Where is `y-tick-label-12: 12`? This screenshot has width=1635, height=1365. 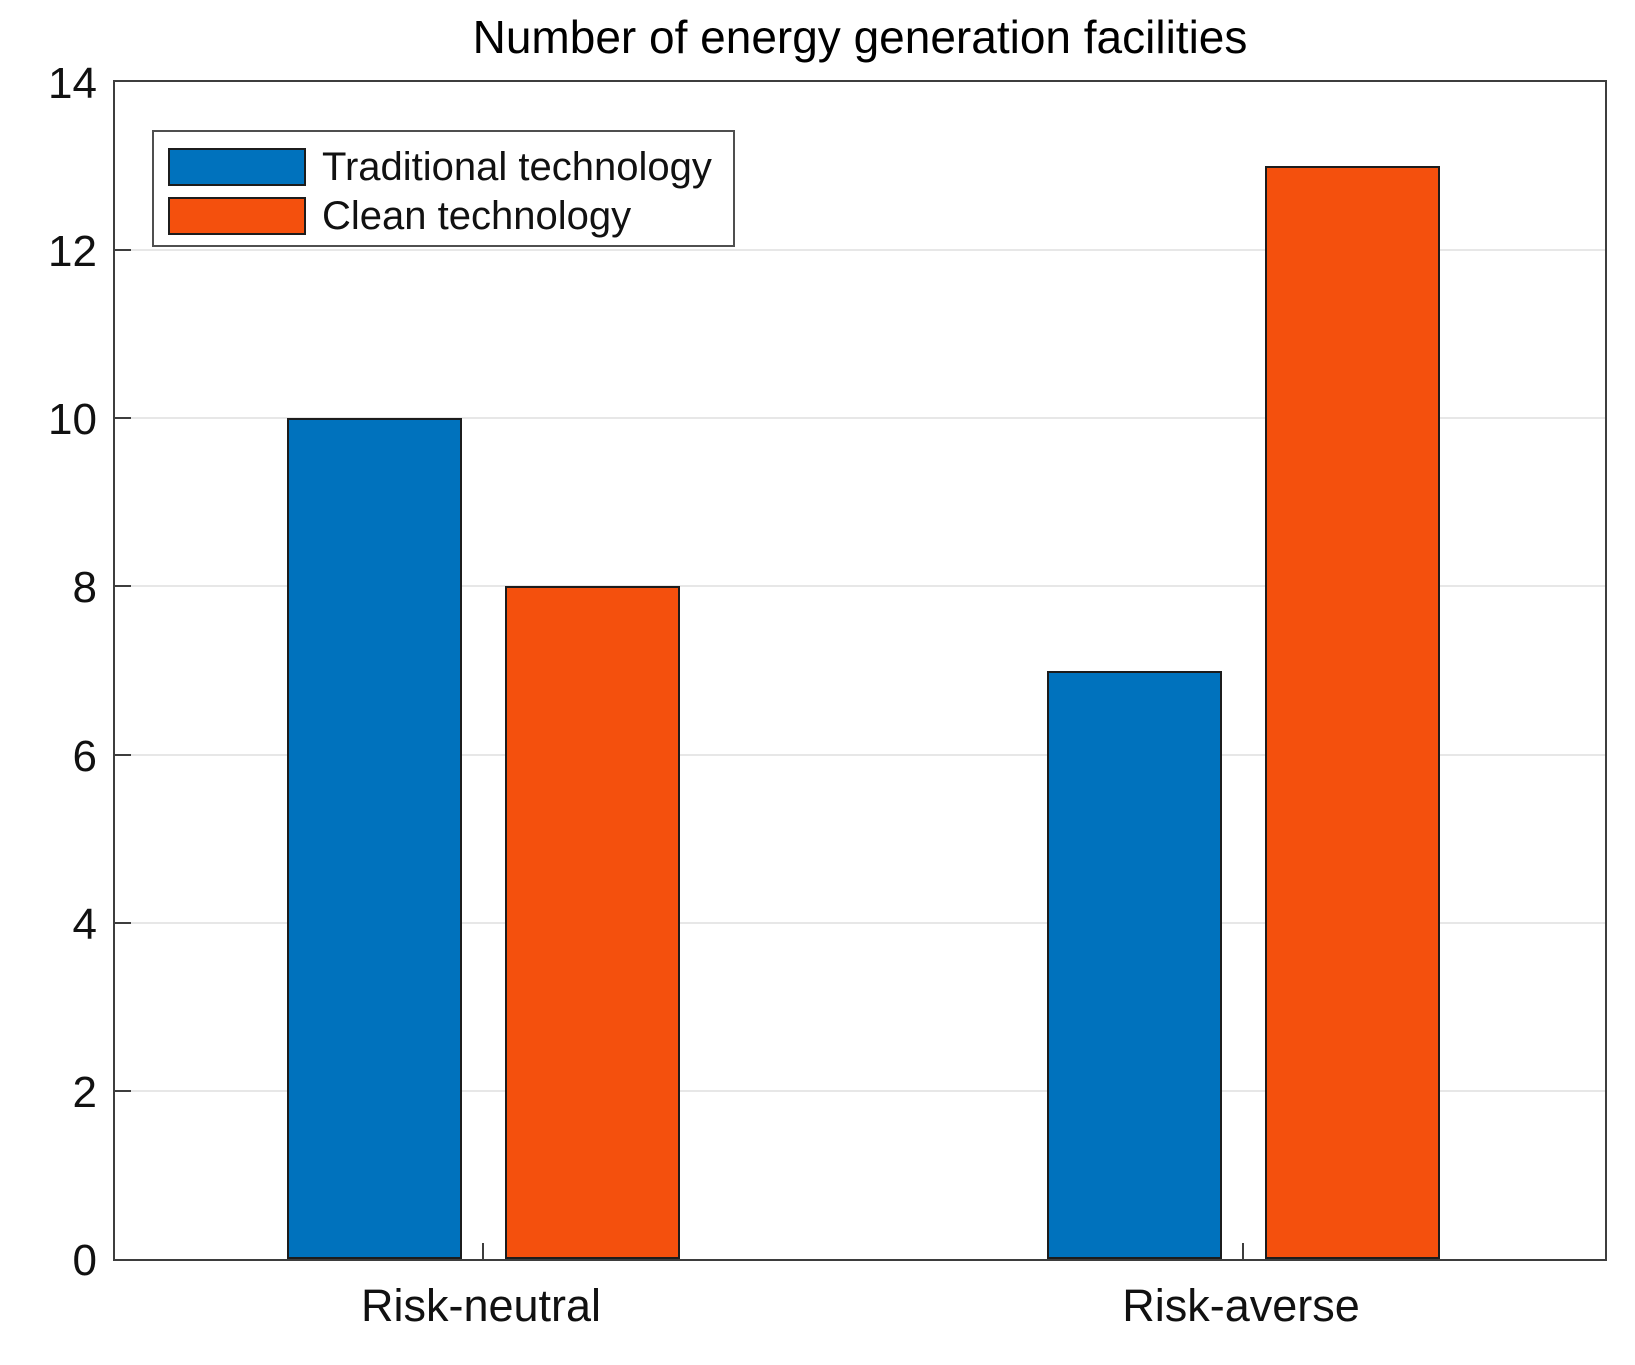 y-tick-label-12: 12 is located at coordinates (72, 252).